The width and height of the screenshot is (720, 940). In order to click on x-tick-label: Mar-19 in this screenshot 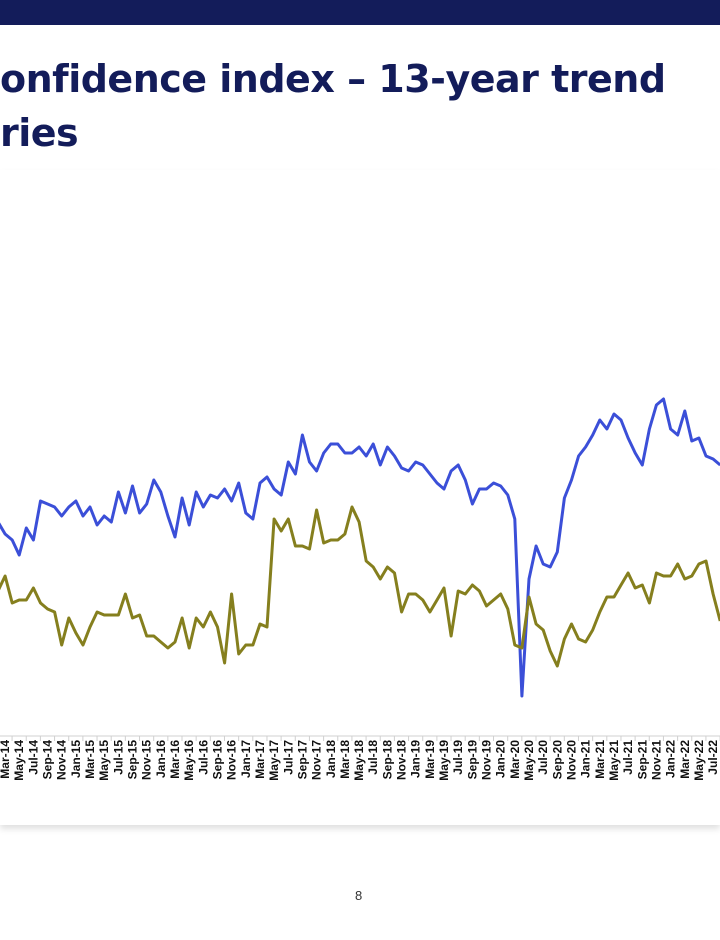, I will do `click(430, 759)`.